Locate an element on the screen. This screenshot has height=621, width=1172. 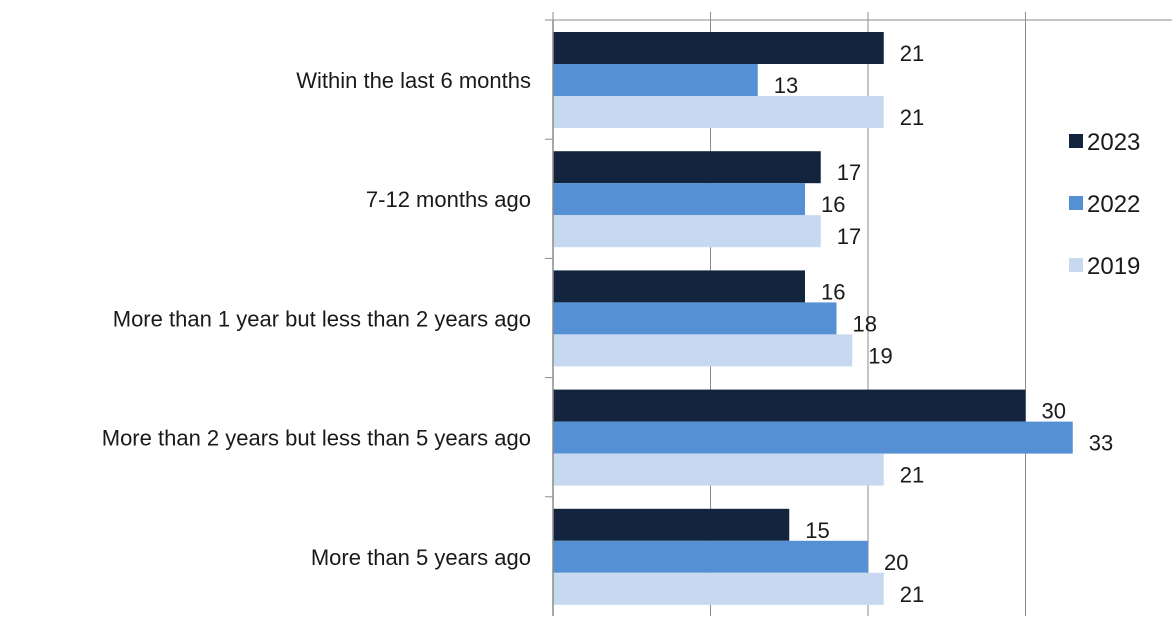
legend-label-2019: 2019 is located at coordinates (1113, 266).